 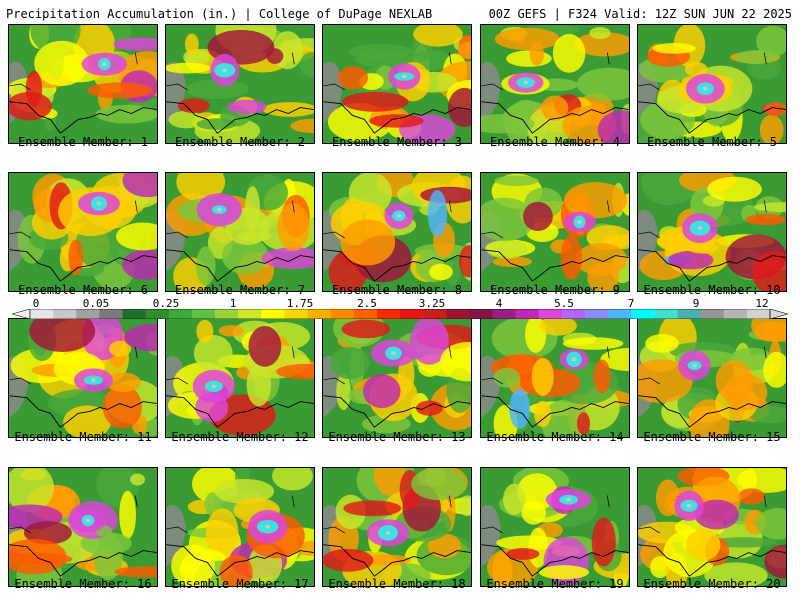 What do you see at coordinates (367, 303) in the screenshot?
I see `colorbar-tick-label: 2.5` at bounding box center [367, 303].